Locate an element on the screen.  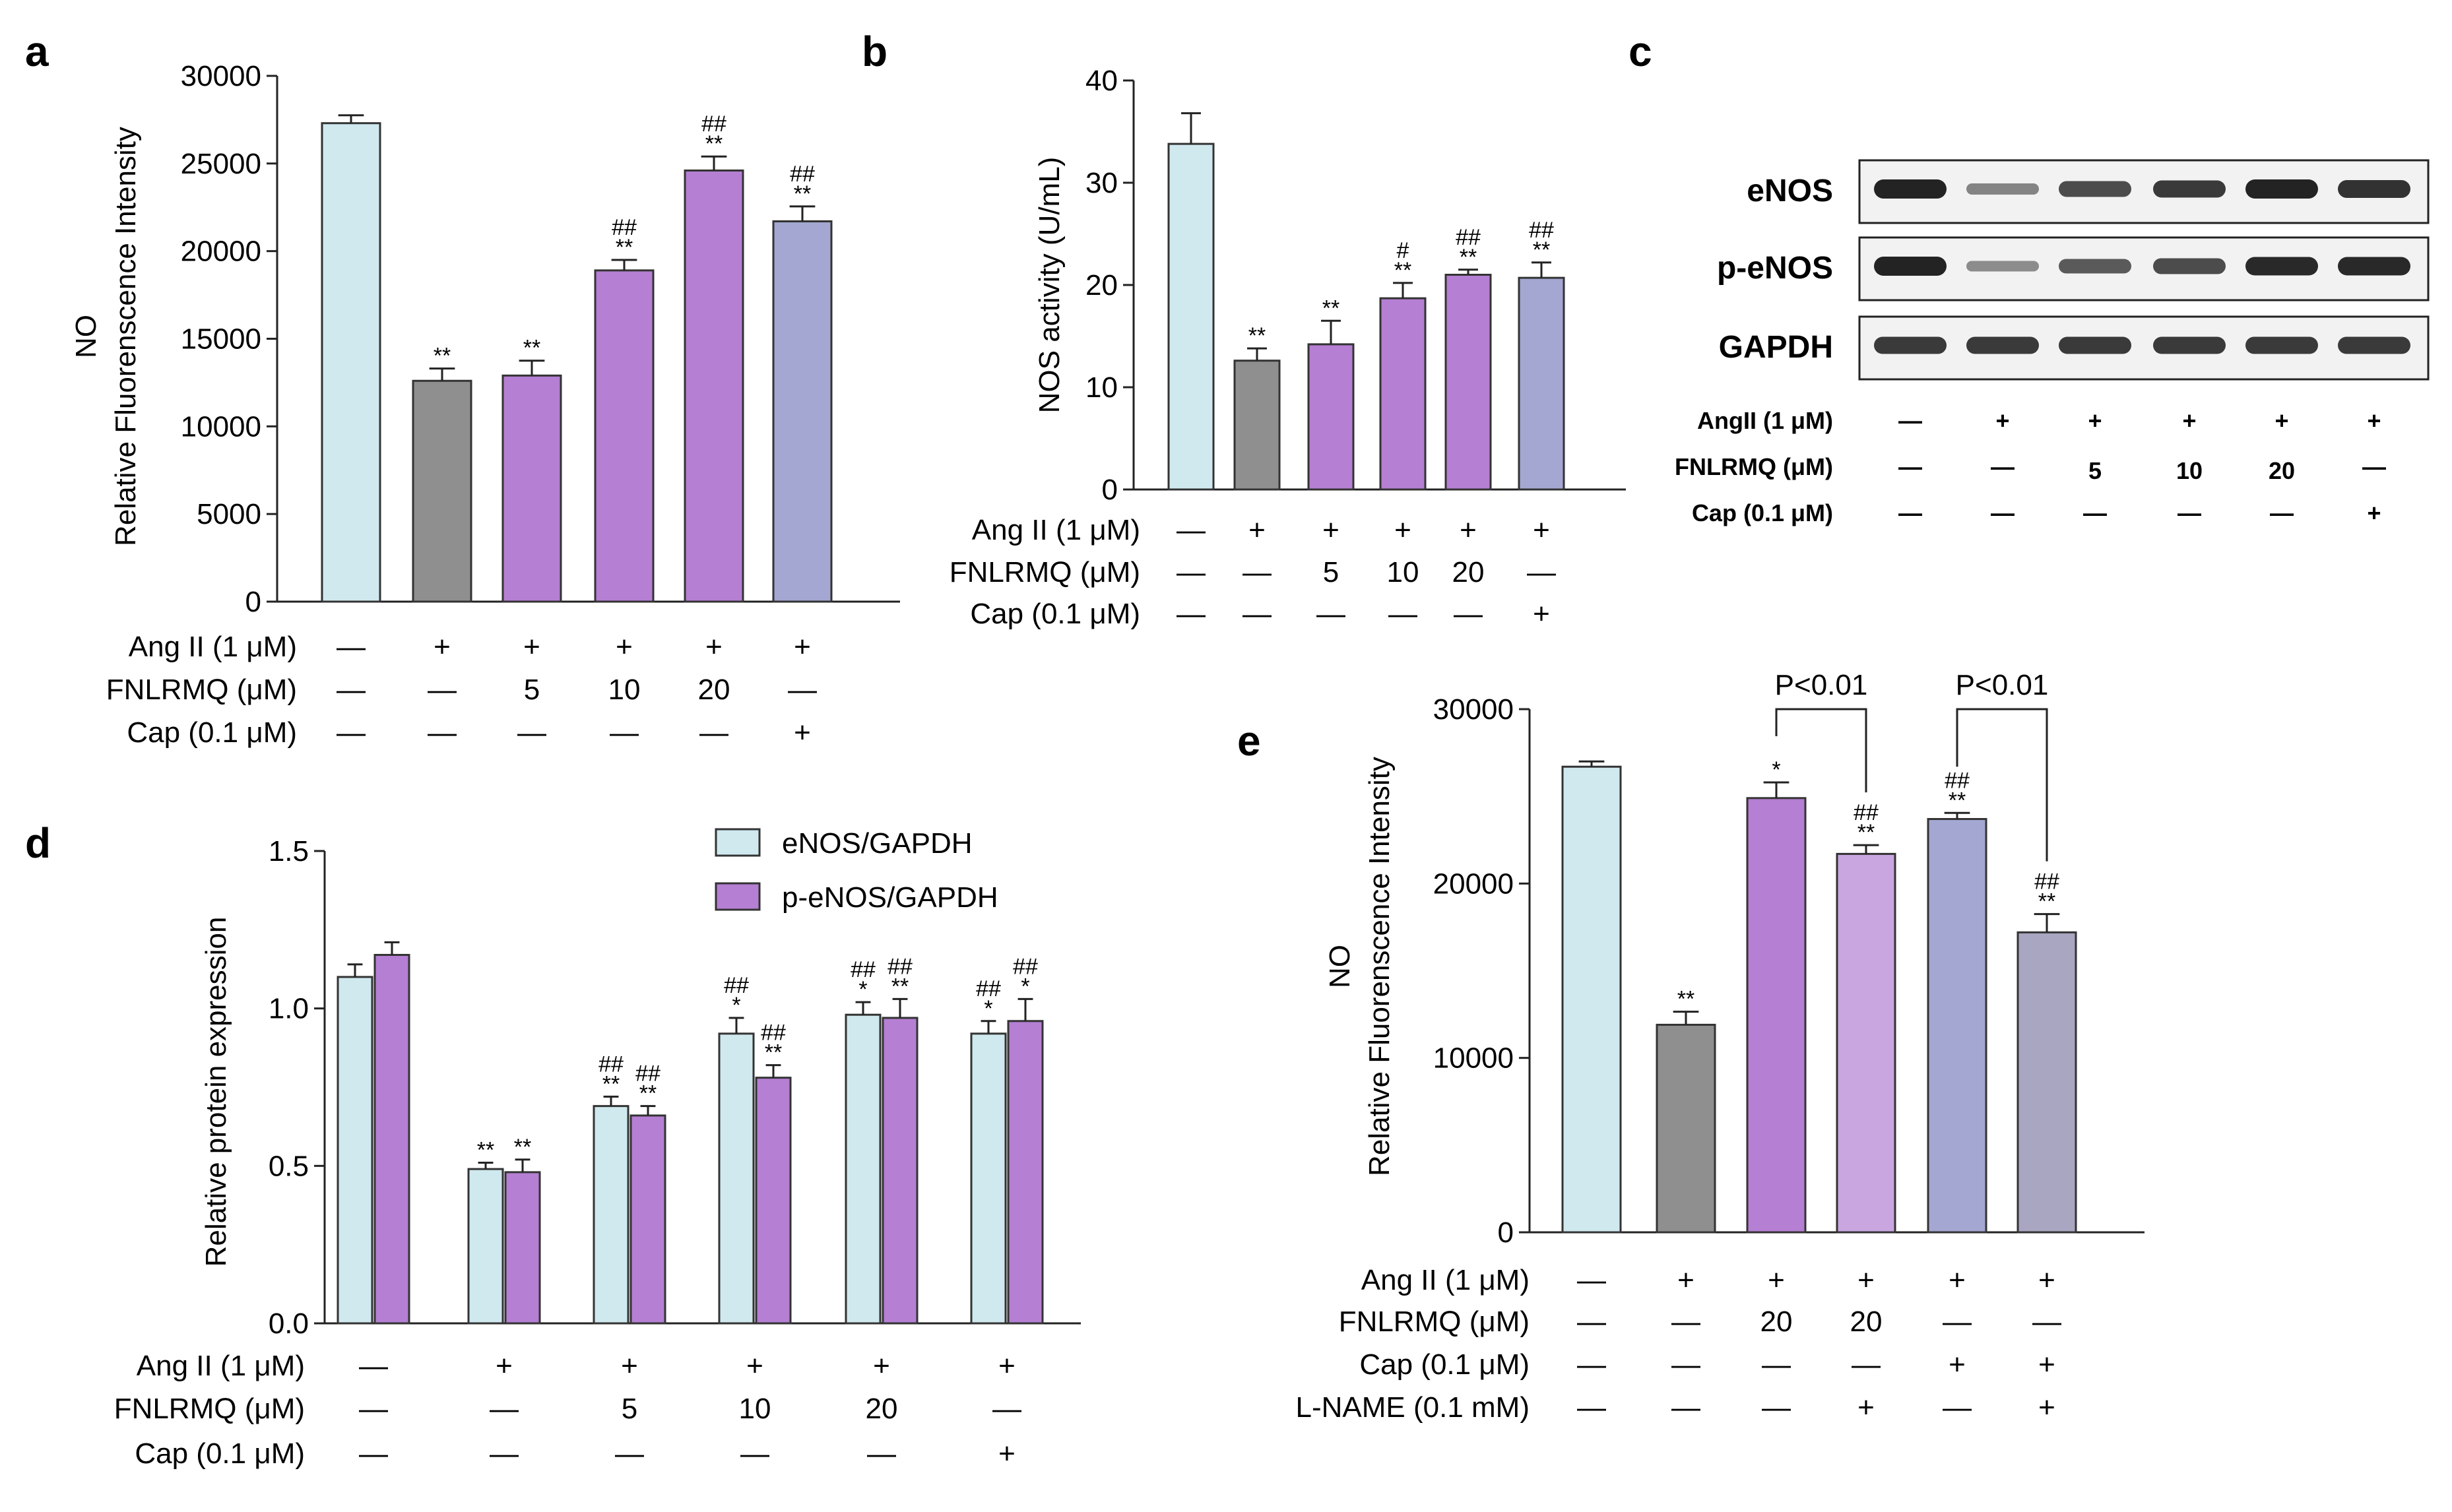
y-tick-label: 10000 is located at coordinates (1473, 1058).